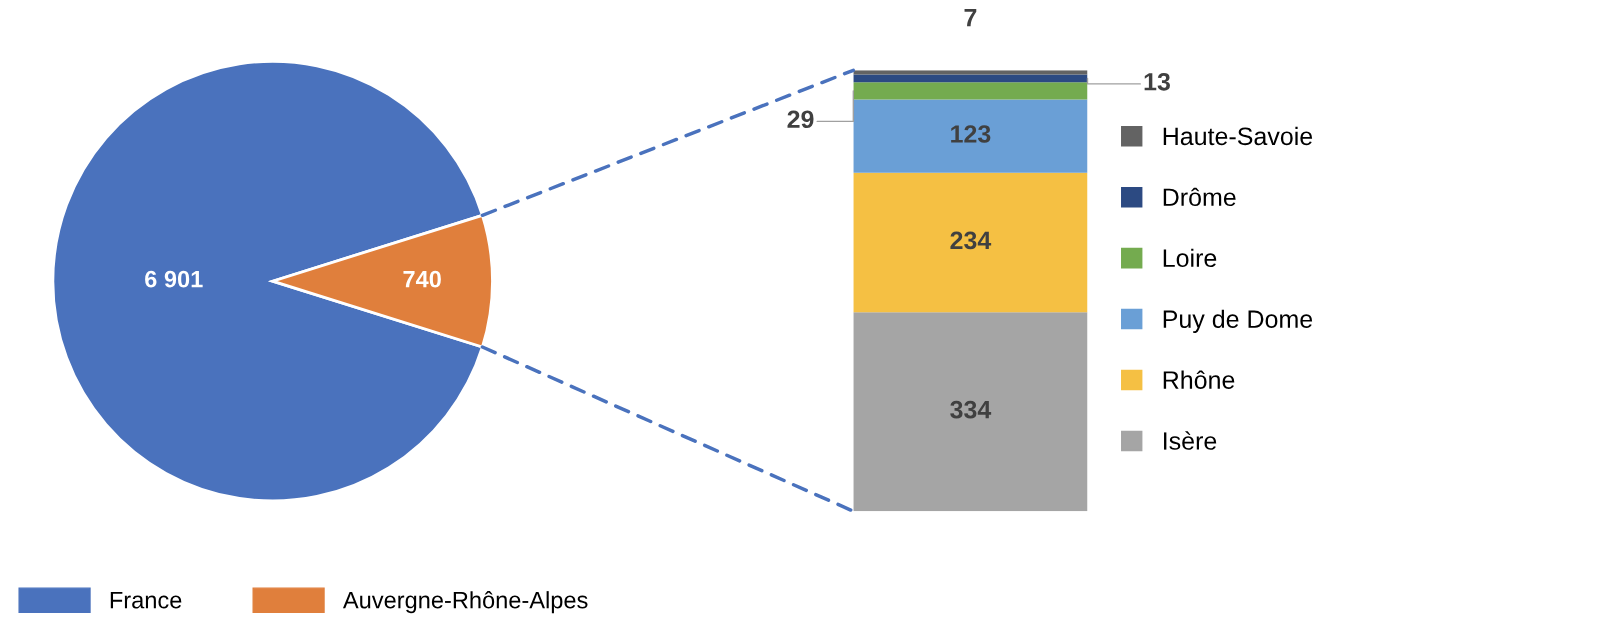 Image resolution: width=1604 pixels, height=639 pixels. Describe the element at coordinates (1199, 379) in the screenshot. I see `legend-label: Rhône` at that location.